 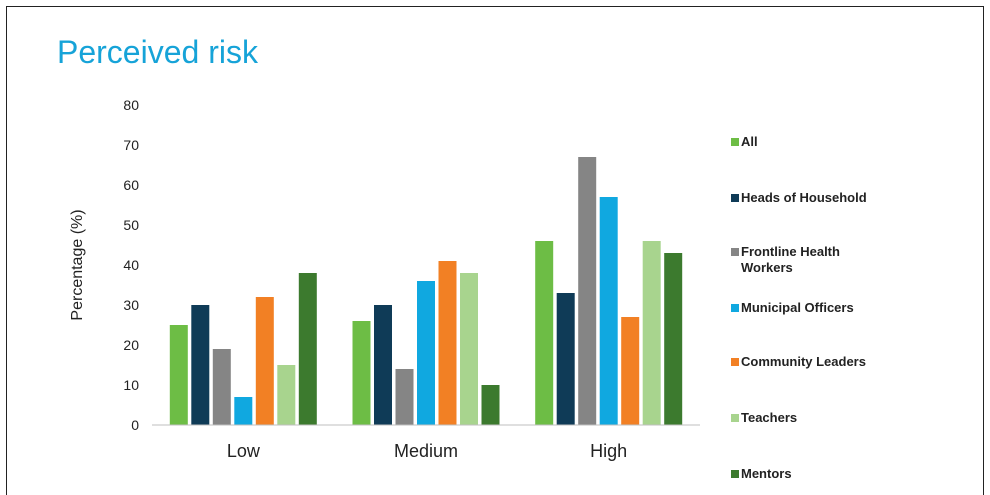 I want to click on x-tick-label: Medium, so click(x=426, y=451).